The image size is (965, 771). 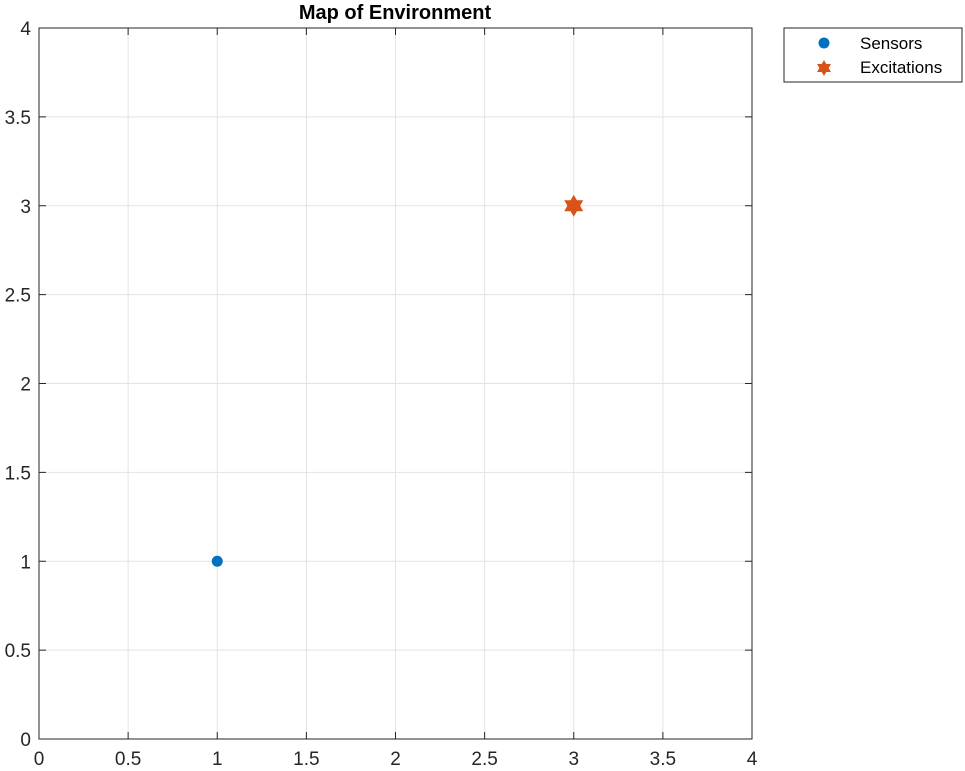 What do you see at coordinates (891, 43) in the screenshot?
I see `legend-label-sensors: Sensors` at bounding box center [891, 43].